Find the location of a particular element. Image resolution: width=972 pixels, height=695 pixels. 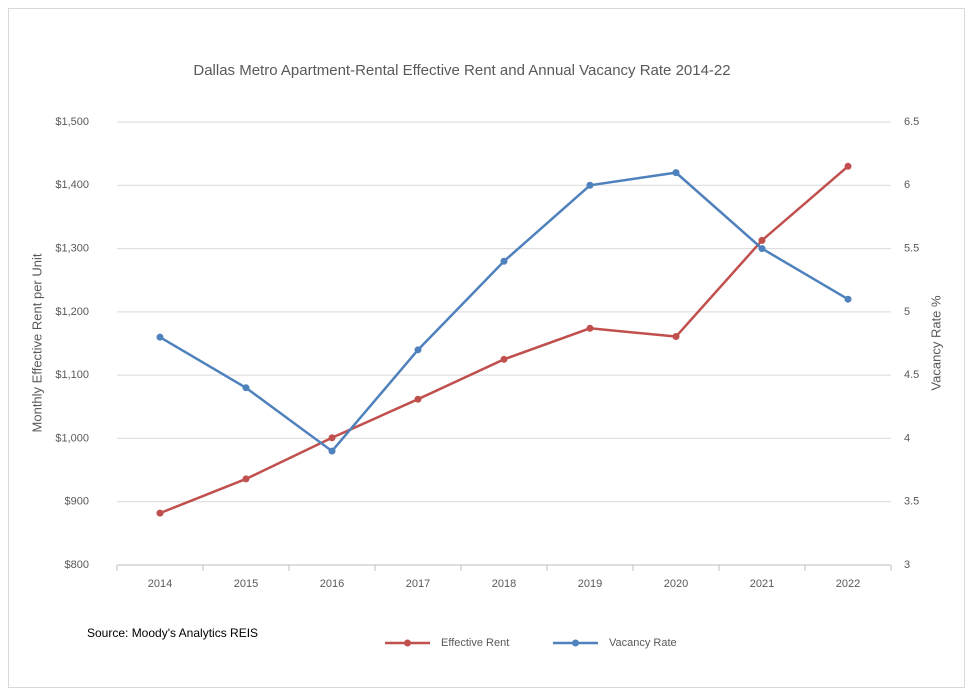

y2-tick-label: 3.5 is located at coordinates (911, 502).